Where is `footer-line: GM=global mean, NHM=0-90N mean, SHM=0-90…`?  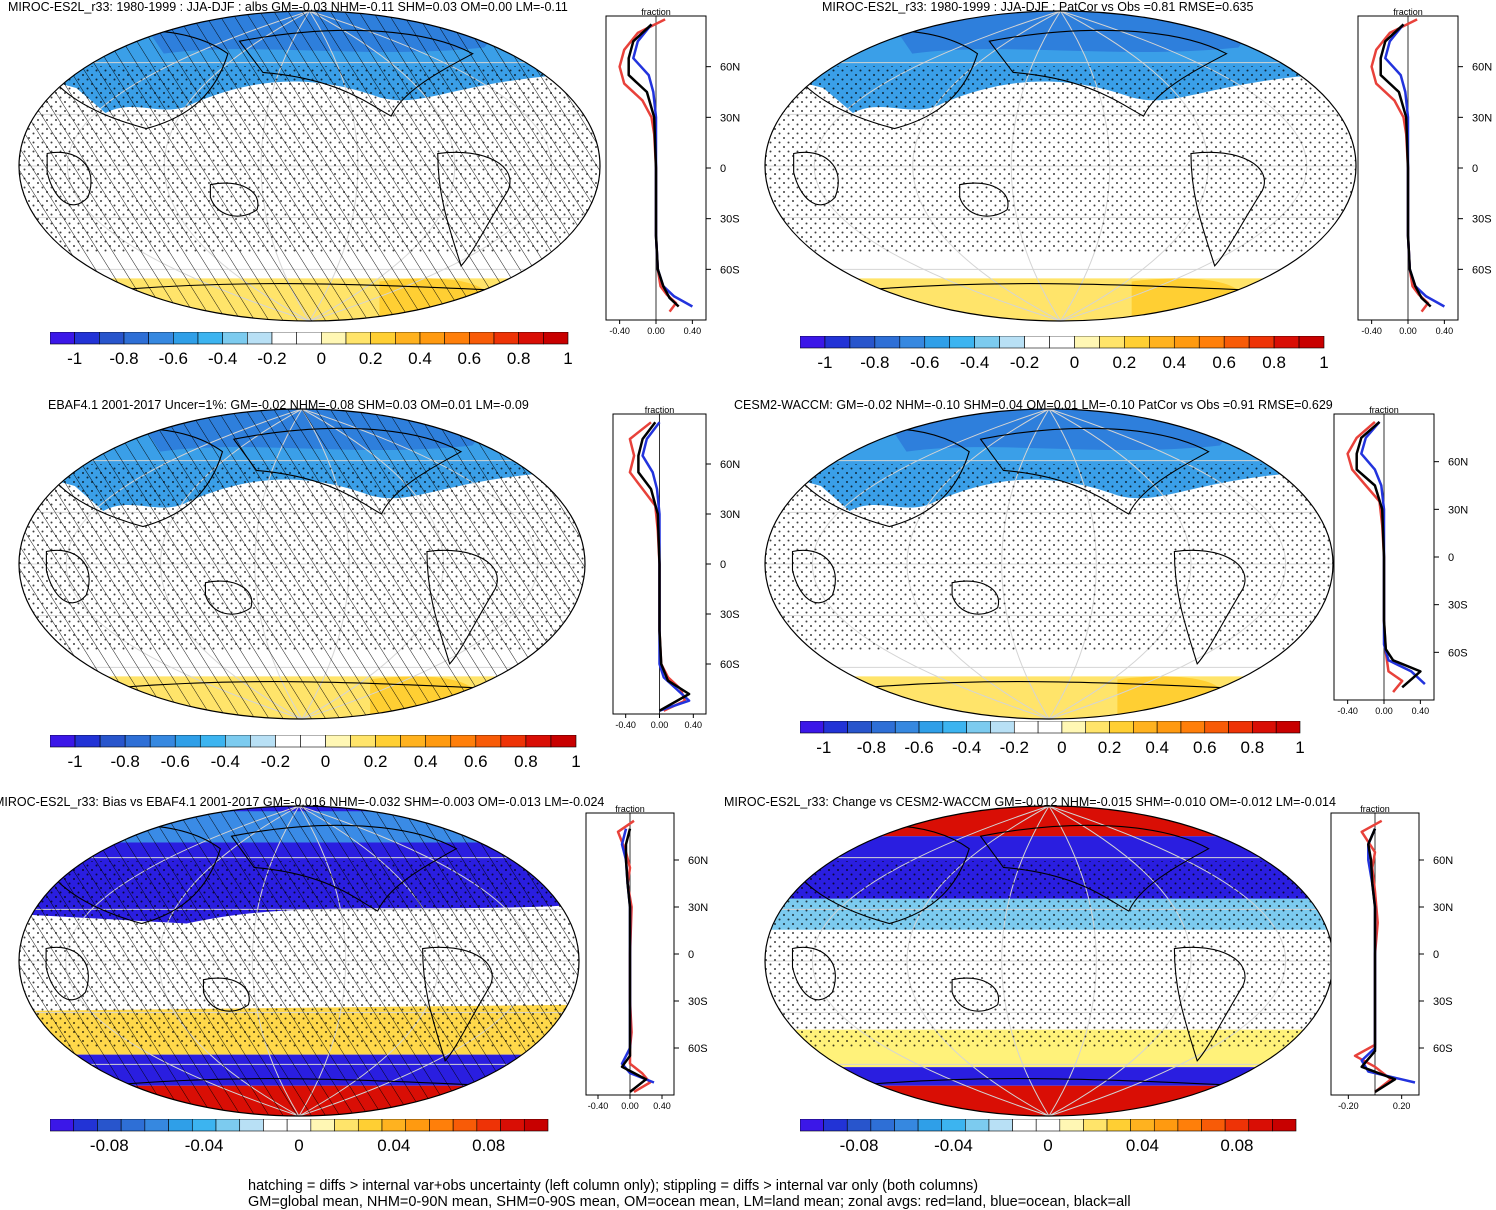 footer-line: GM=global mean, NHM=0-90N mean, SHM=0-90… is located at coordinates (689, 1202).